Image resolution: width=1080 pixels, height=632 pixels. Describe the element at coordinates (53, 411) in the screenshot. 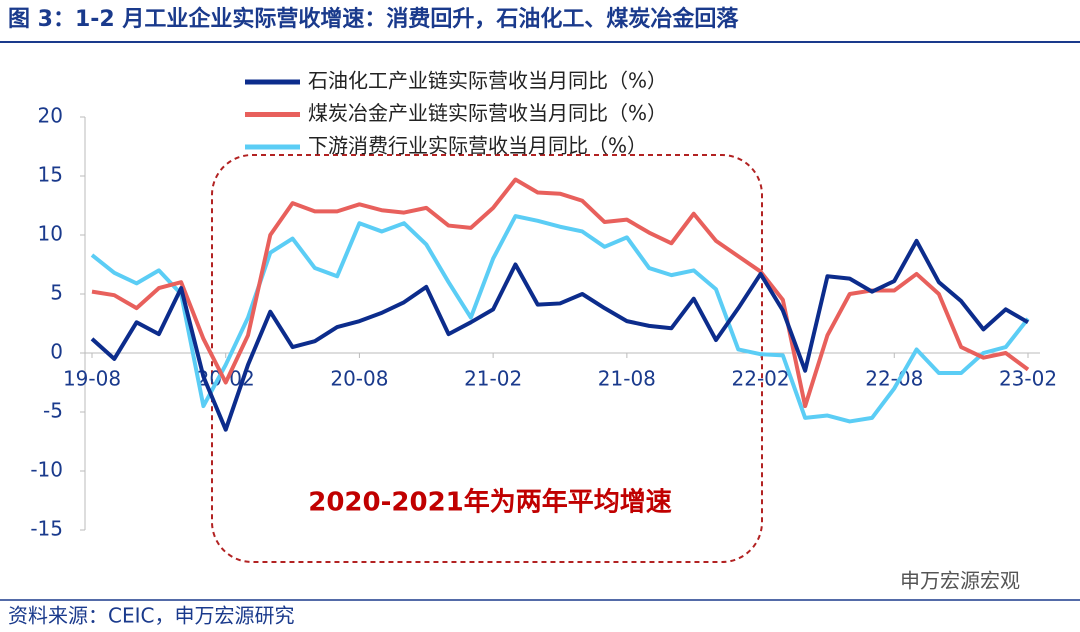

I see `y-tick-label: -5` at that location.